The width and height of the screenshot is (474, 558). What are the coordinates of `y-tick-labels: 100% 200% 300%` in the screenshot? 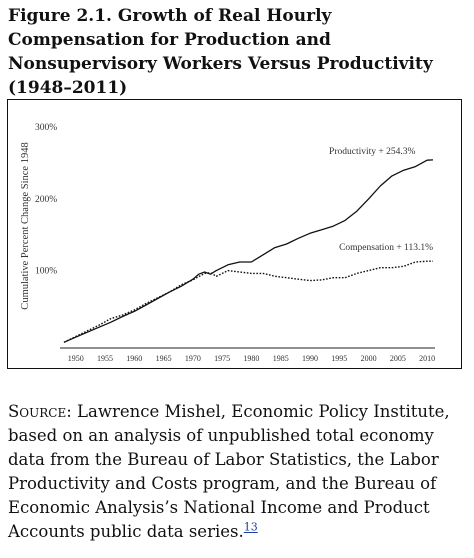 It's located at (46, 199).